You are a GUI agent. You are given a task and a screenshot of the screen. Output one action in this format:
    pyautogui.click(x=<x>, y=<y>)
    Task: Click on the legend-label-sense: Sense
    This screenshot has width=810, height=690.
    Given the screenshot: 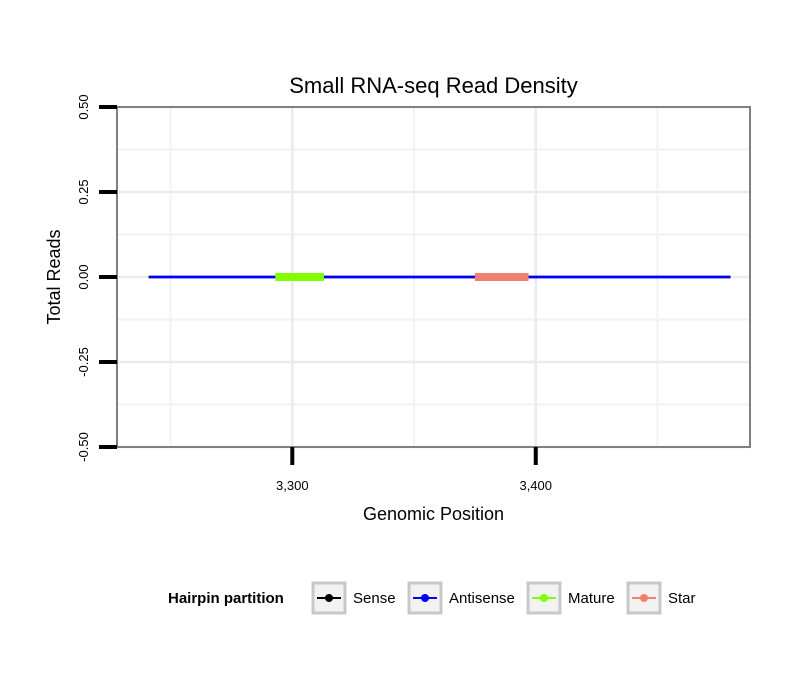 What is the action you would take?
    pyautogui.click(x=374, y=598)
    